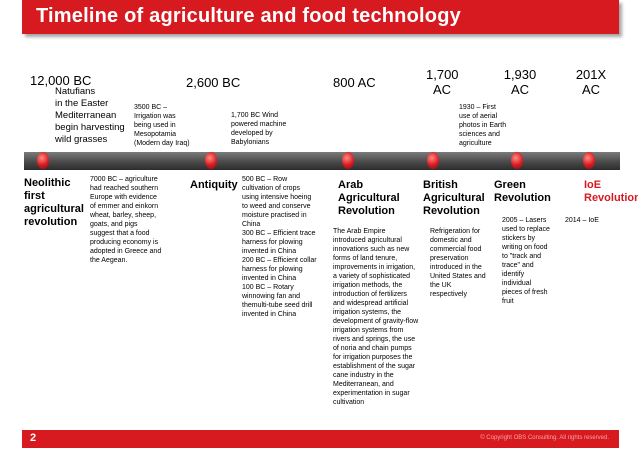 The width and height of the screenshot is (638, 451). What do you see at coordinates (33, 438) in the screenshot?
I see `page-number: 2` at bounding box center [33, 438].